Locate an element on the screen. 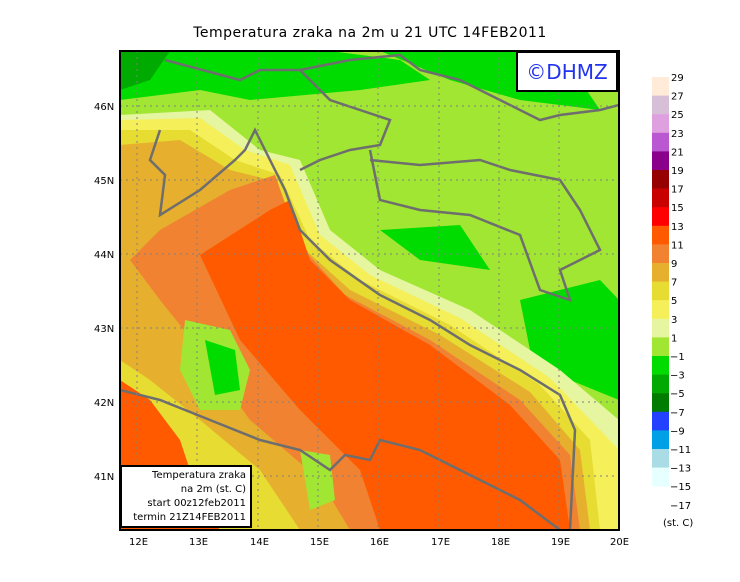  info-line: start 00z12feb2011 is located at coordinates (196, 503).